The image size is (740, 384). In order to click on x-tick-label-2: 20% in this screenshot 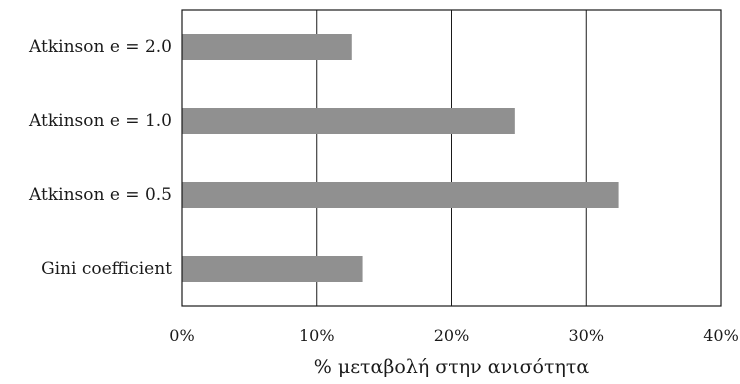, I will do `click(452, 335)`.